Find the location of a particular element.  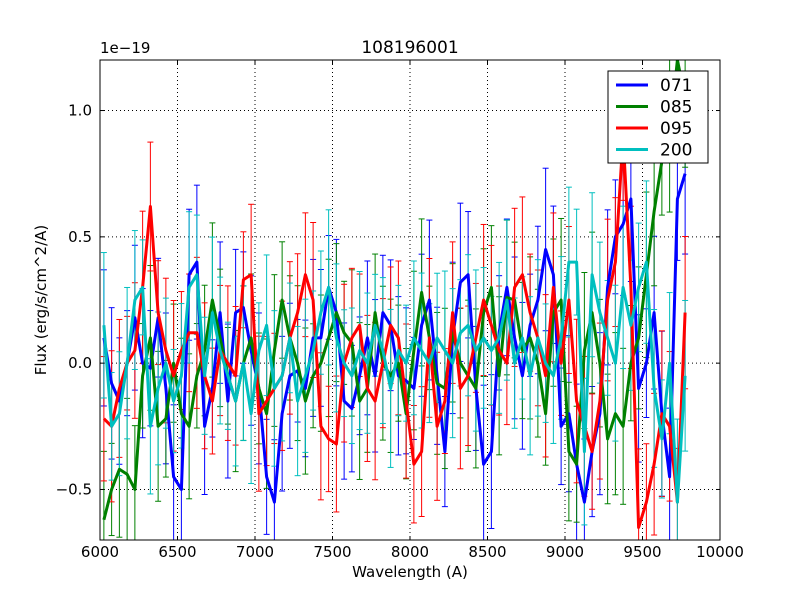

legend-label: 085 is located at coordinates (676, 108).